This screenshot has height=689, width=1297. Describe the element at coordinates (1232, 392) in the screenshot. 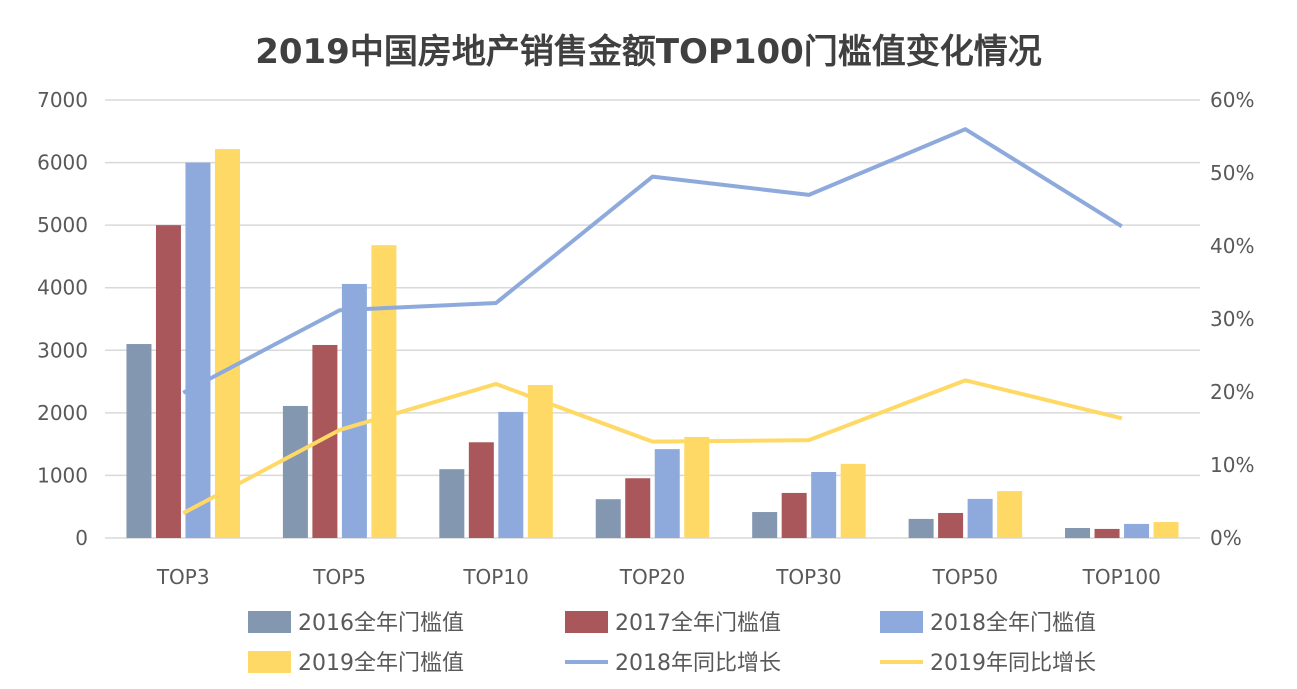

I see `y-right-tick-label: 20%` at that location.